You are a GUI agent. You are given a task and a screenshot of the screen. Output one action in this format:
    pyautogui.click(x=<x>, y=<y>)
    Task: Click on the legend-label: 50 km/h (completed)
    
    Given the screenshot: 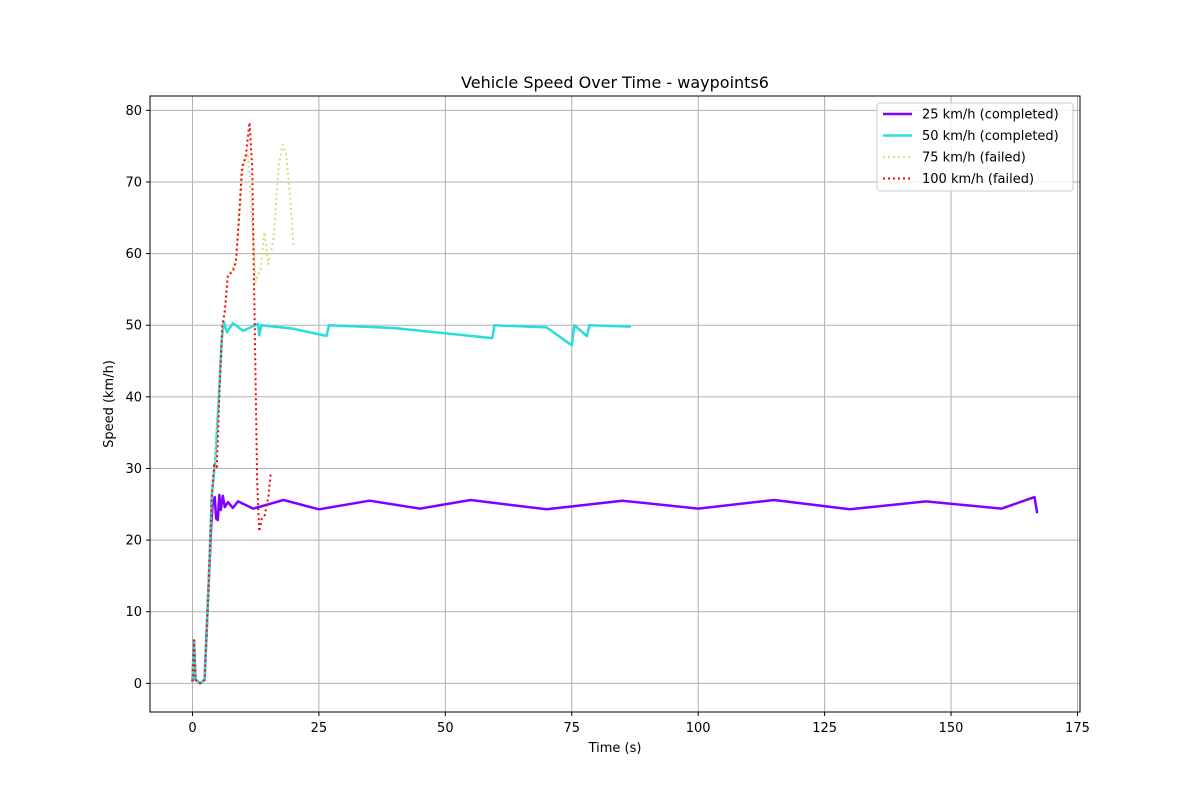 What is the action you would take?
    pyautogui.click(x=990, y=136)
    